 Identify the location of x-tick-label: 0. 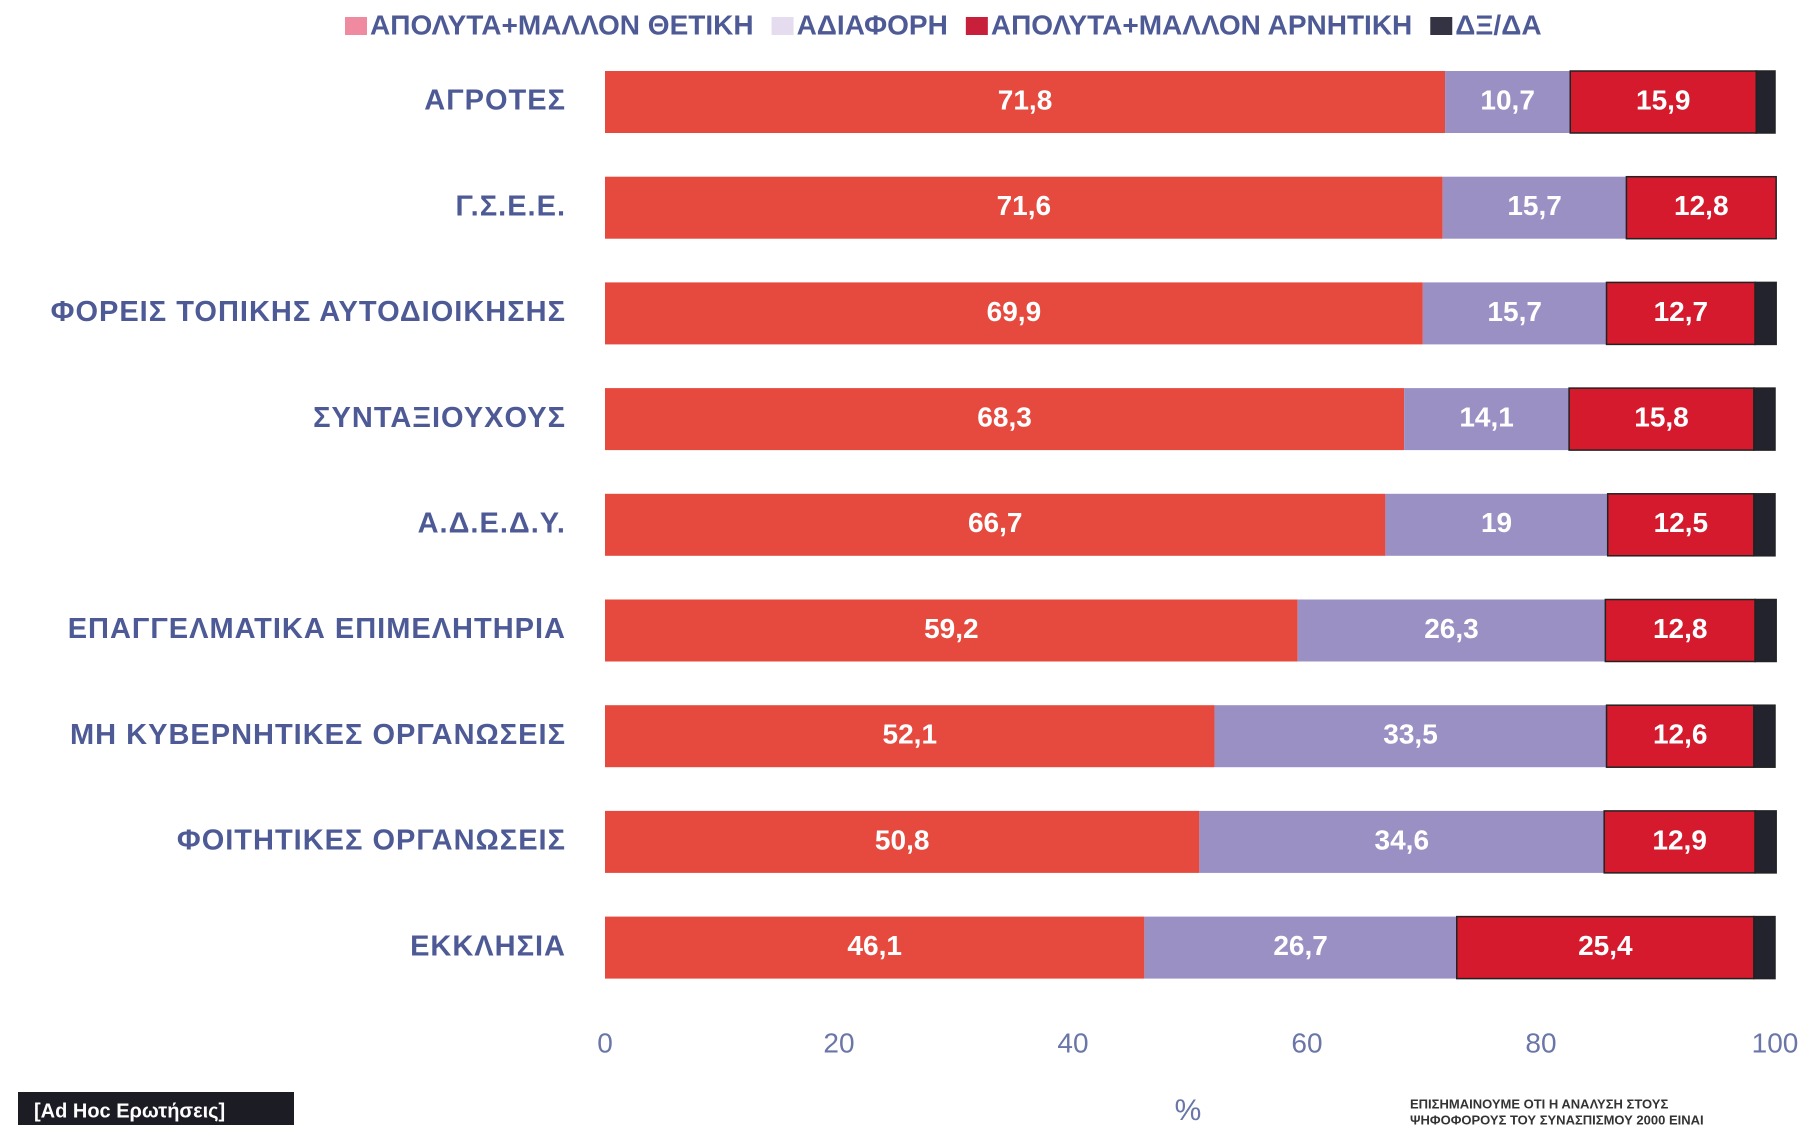
(605, 1042).